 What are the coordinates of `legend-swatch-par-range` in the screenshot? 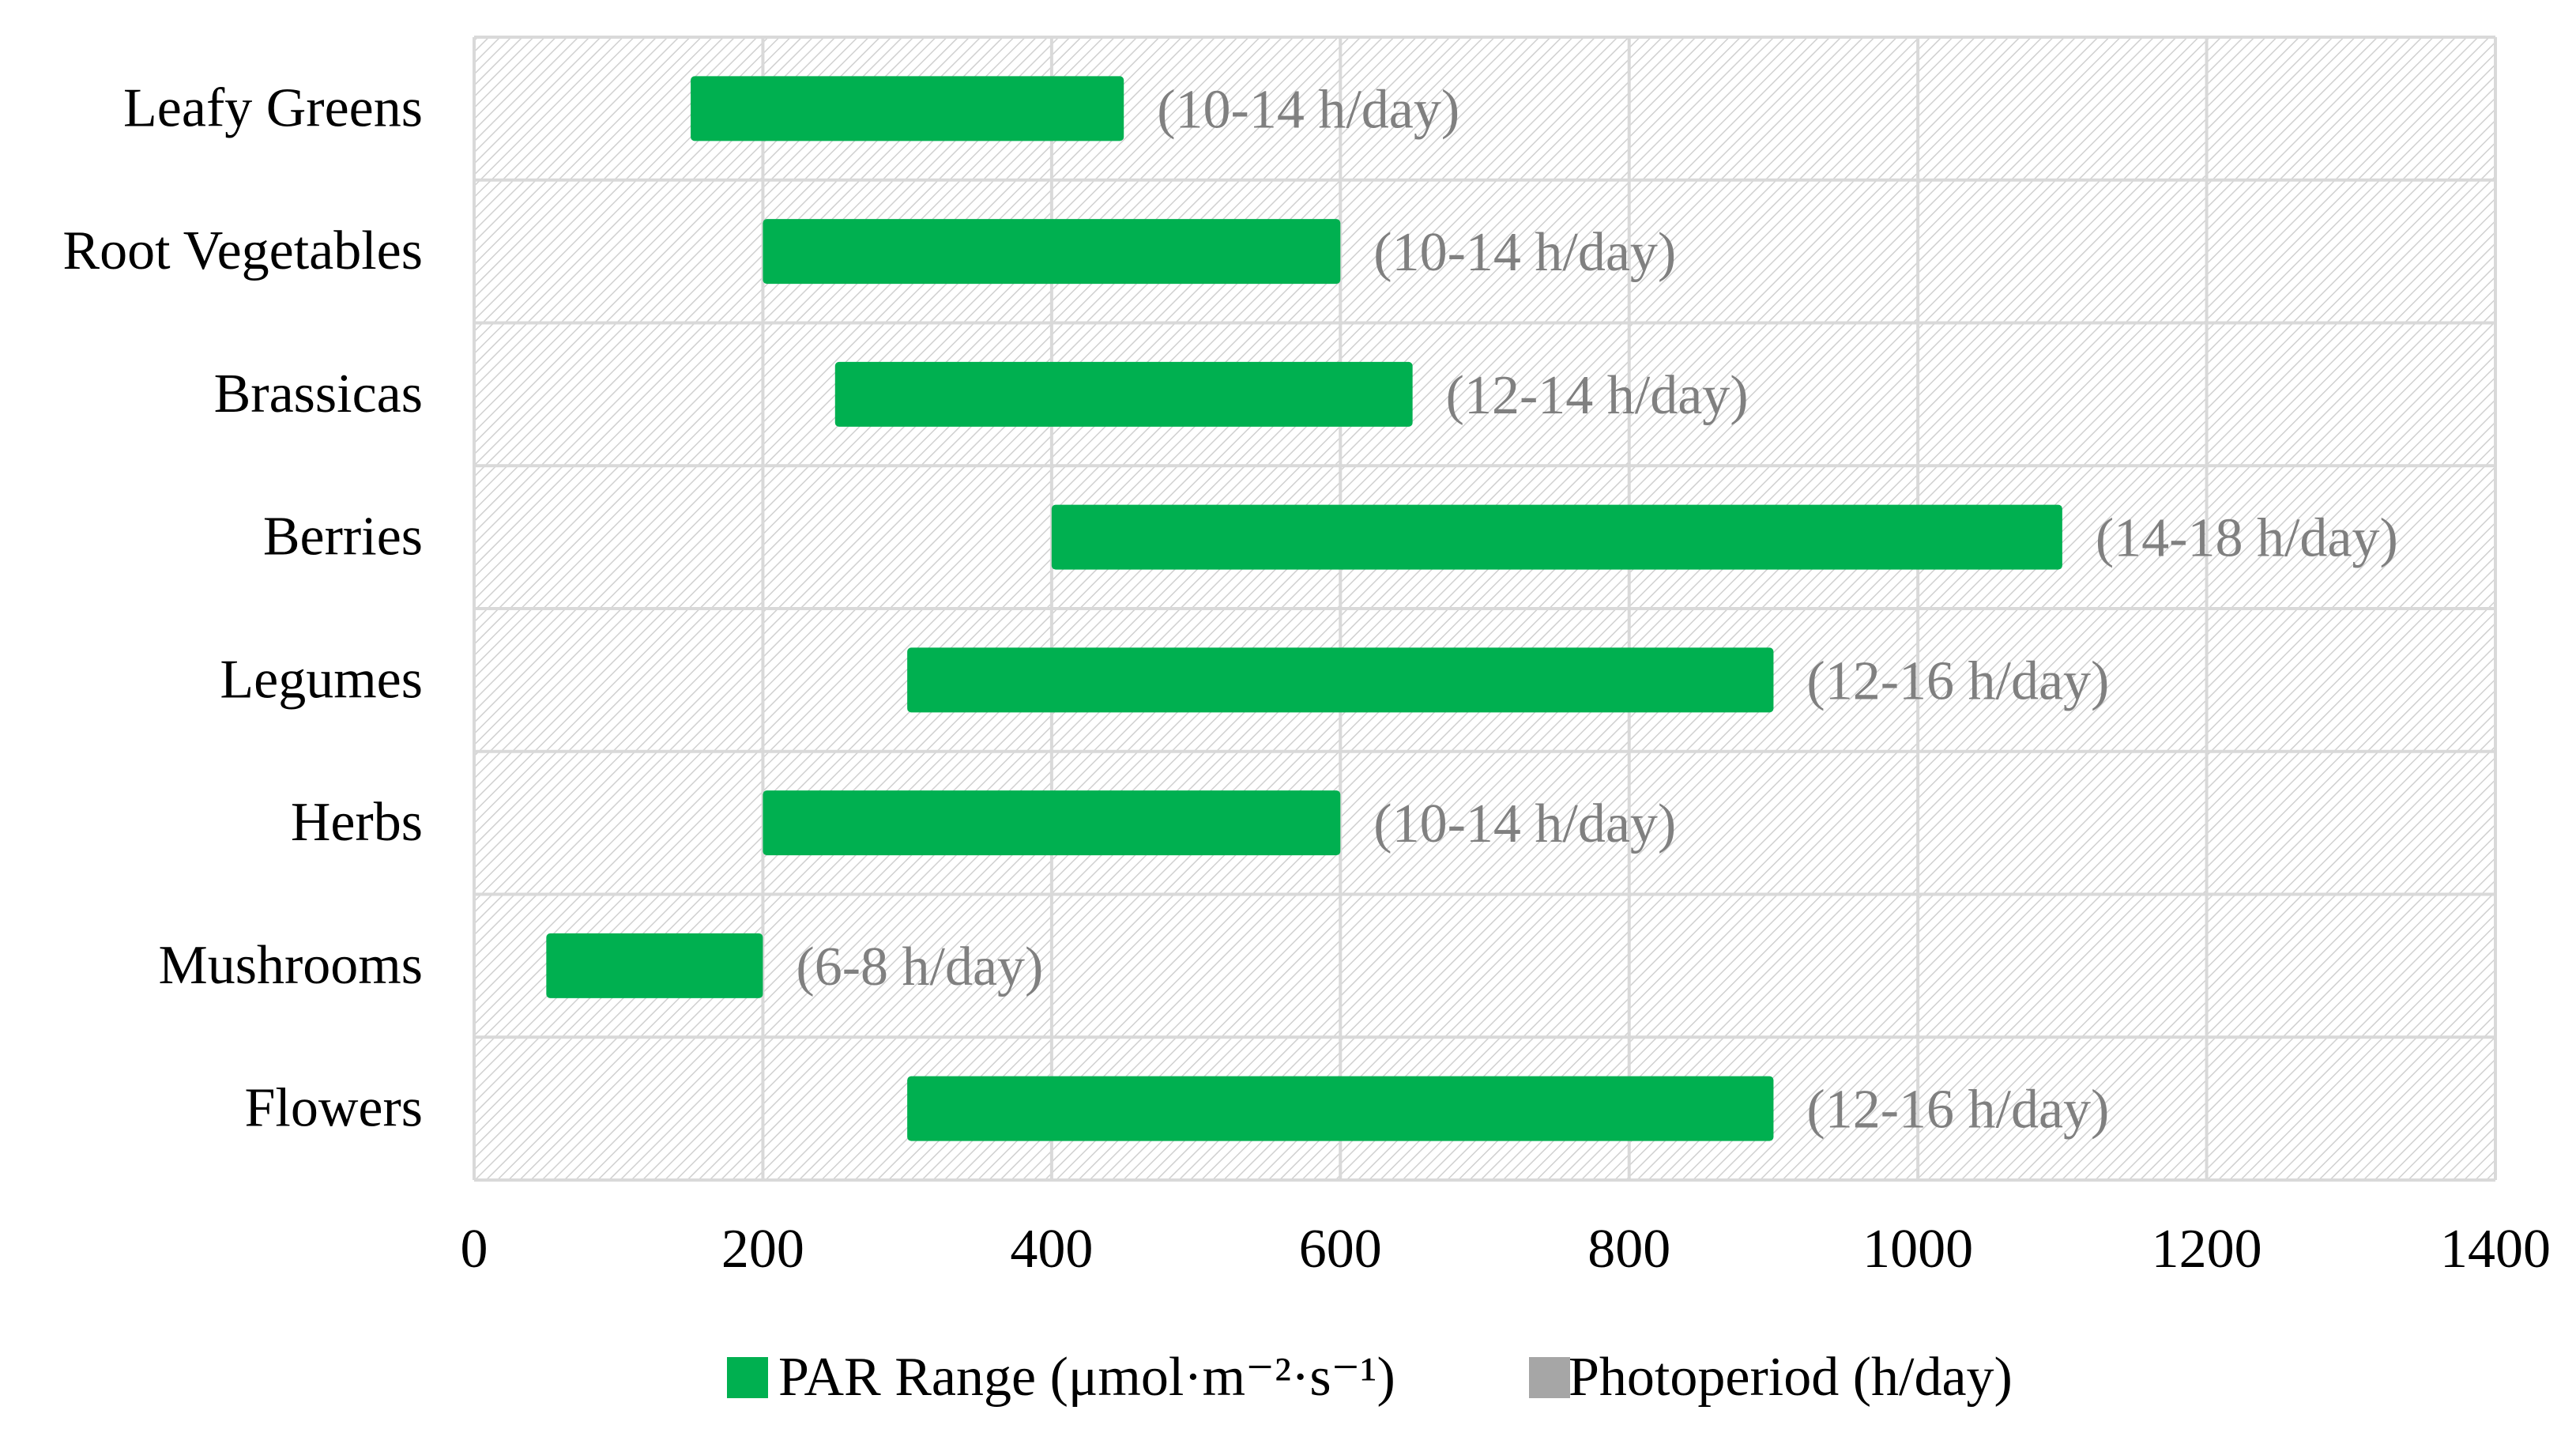 It's located at (747, 1377).